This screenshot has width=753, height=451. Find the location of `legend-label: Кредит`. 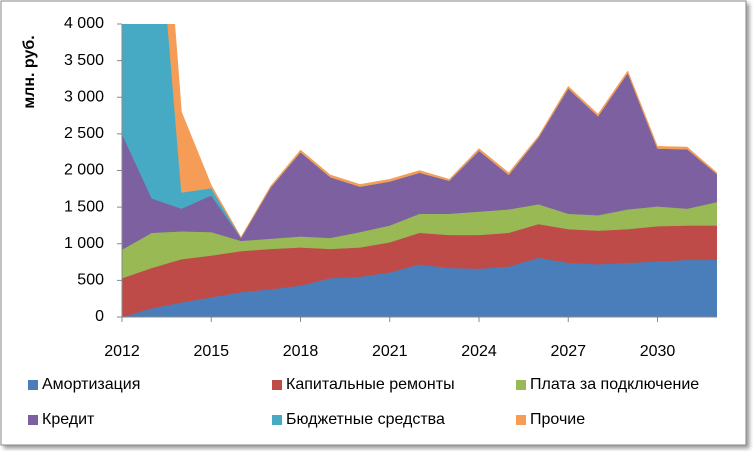

legend-label: Кредит is located at coordinates (68, 419).